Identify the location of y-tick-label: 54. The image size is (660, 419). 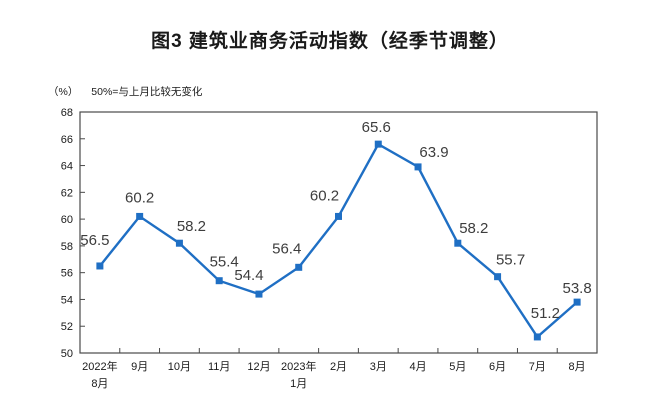
(67, 300).